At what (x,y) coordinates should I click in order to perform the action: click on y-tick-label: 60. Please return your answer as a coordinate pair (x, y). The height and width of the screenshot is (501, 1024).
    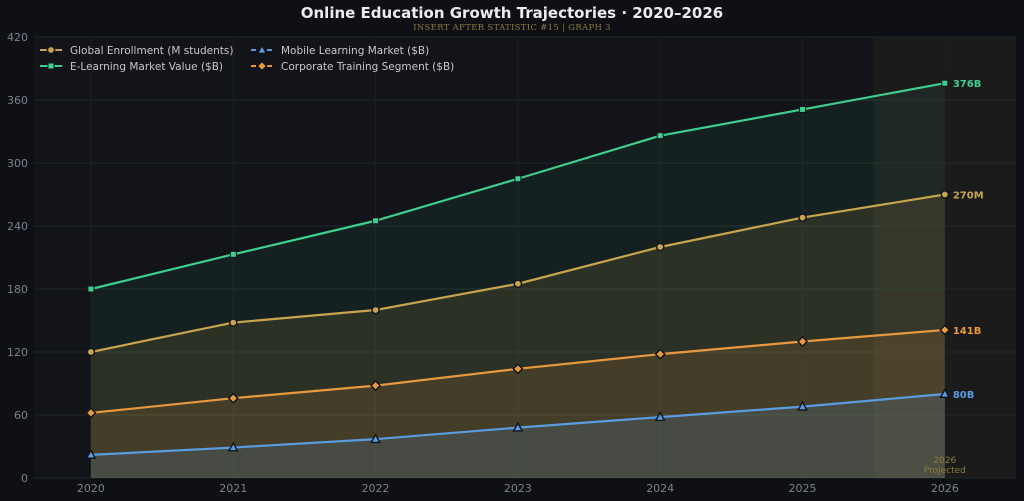
    Looking at the image, I should click on (21, 415).